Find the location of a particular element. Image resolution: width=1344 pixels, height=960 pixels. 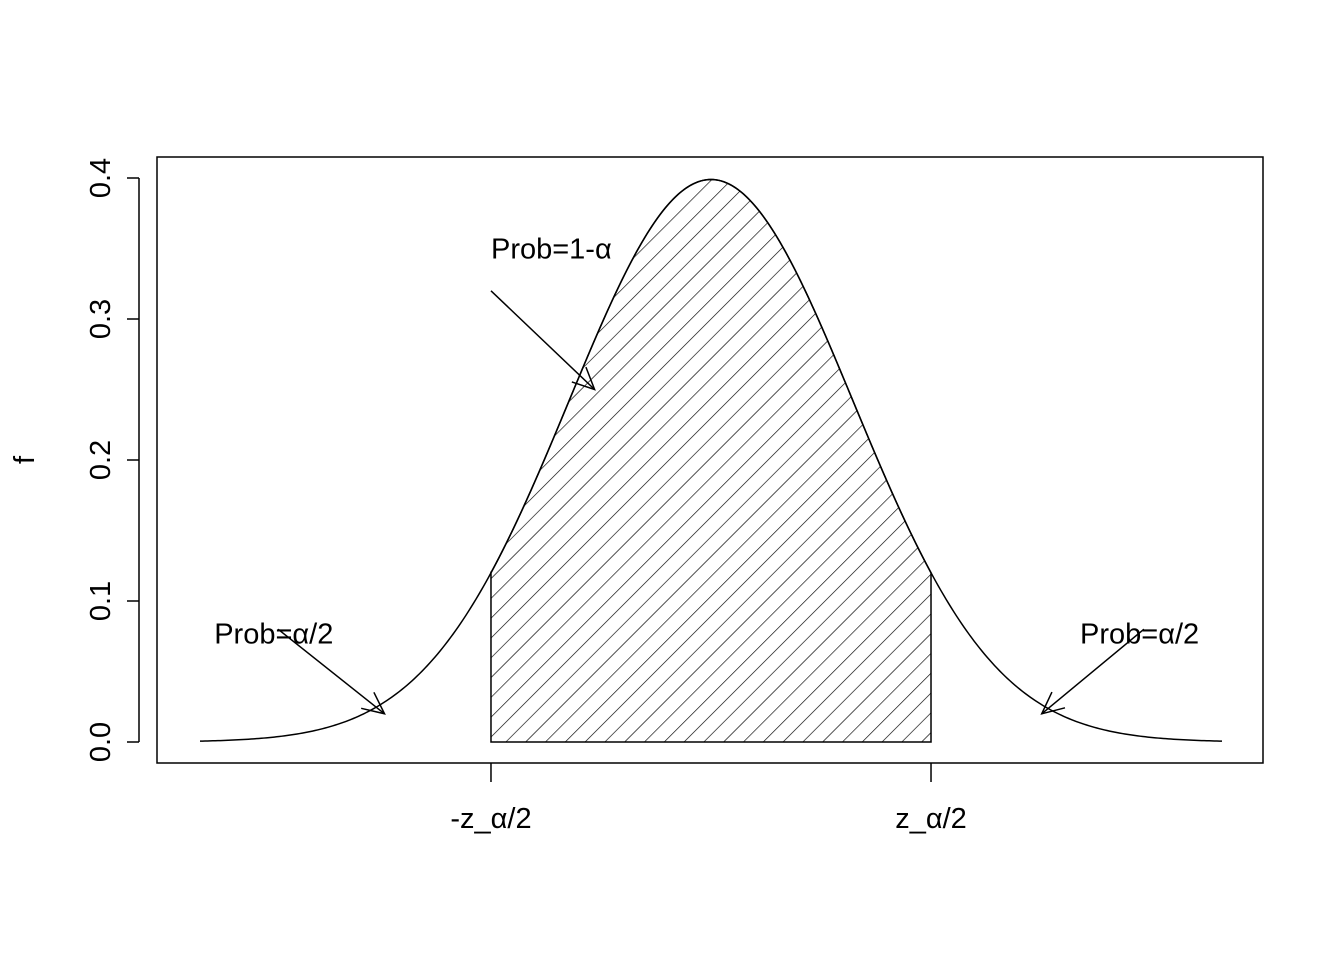

y-tick-label: 0.1 is located at coordinates (101, 601).